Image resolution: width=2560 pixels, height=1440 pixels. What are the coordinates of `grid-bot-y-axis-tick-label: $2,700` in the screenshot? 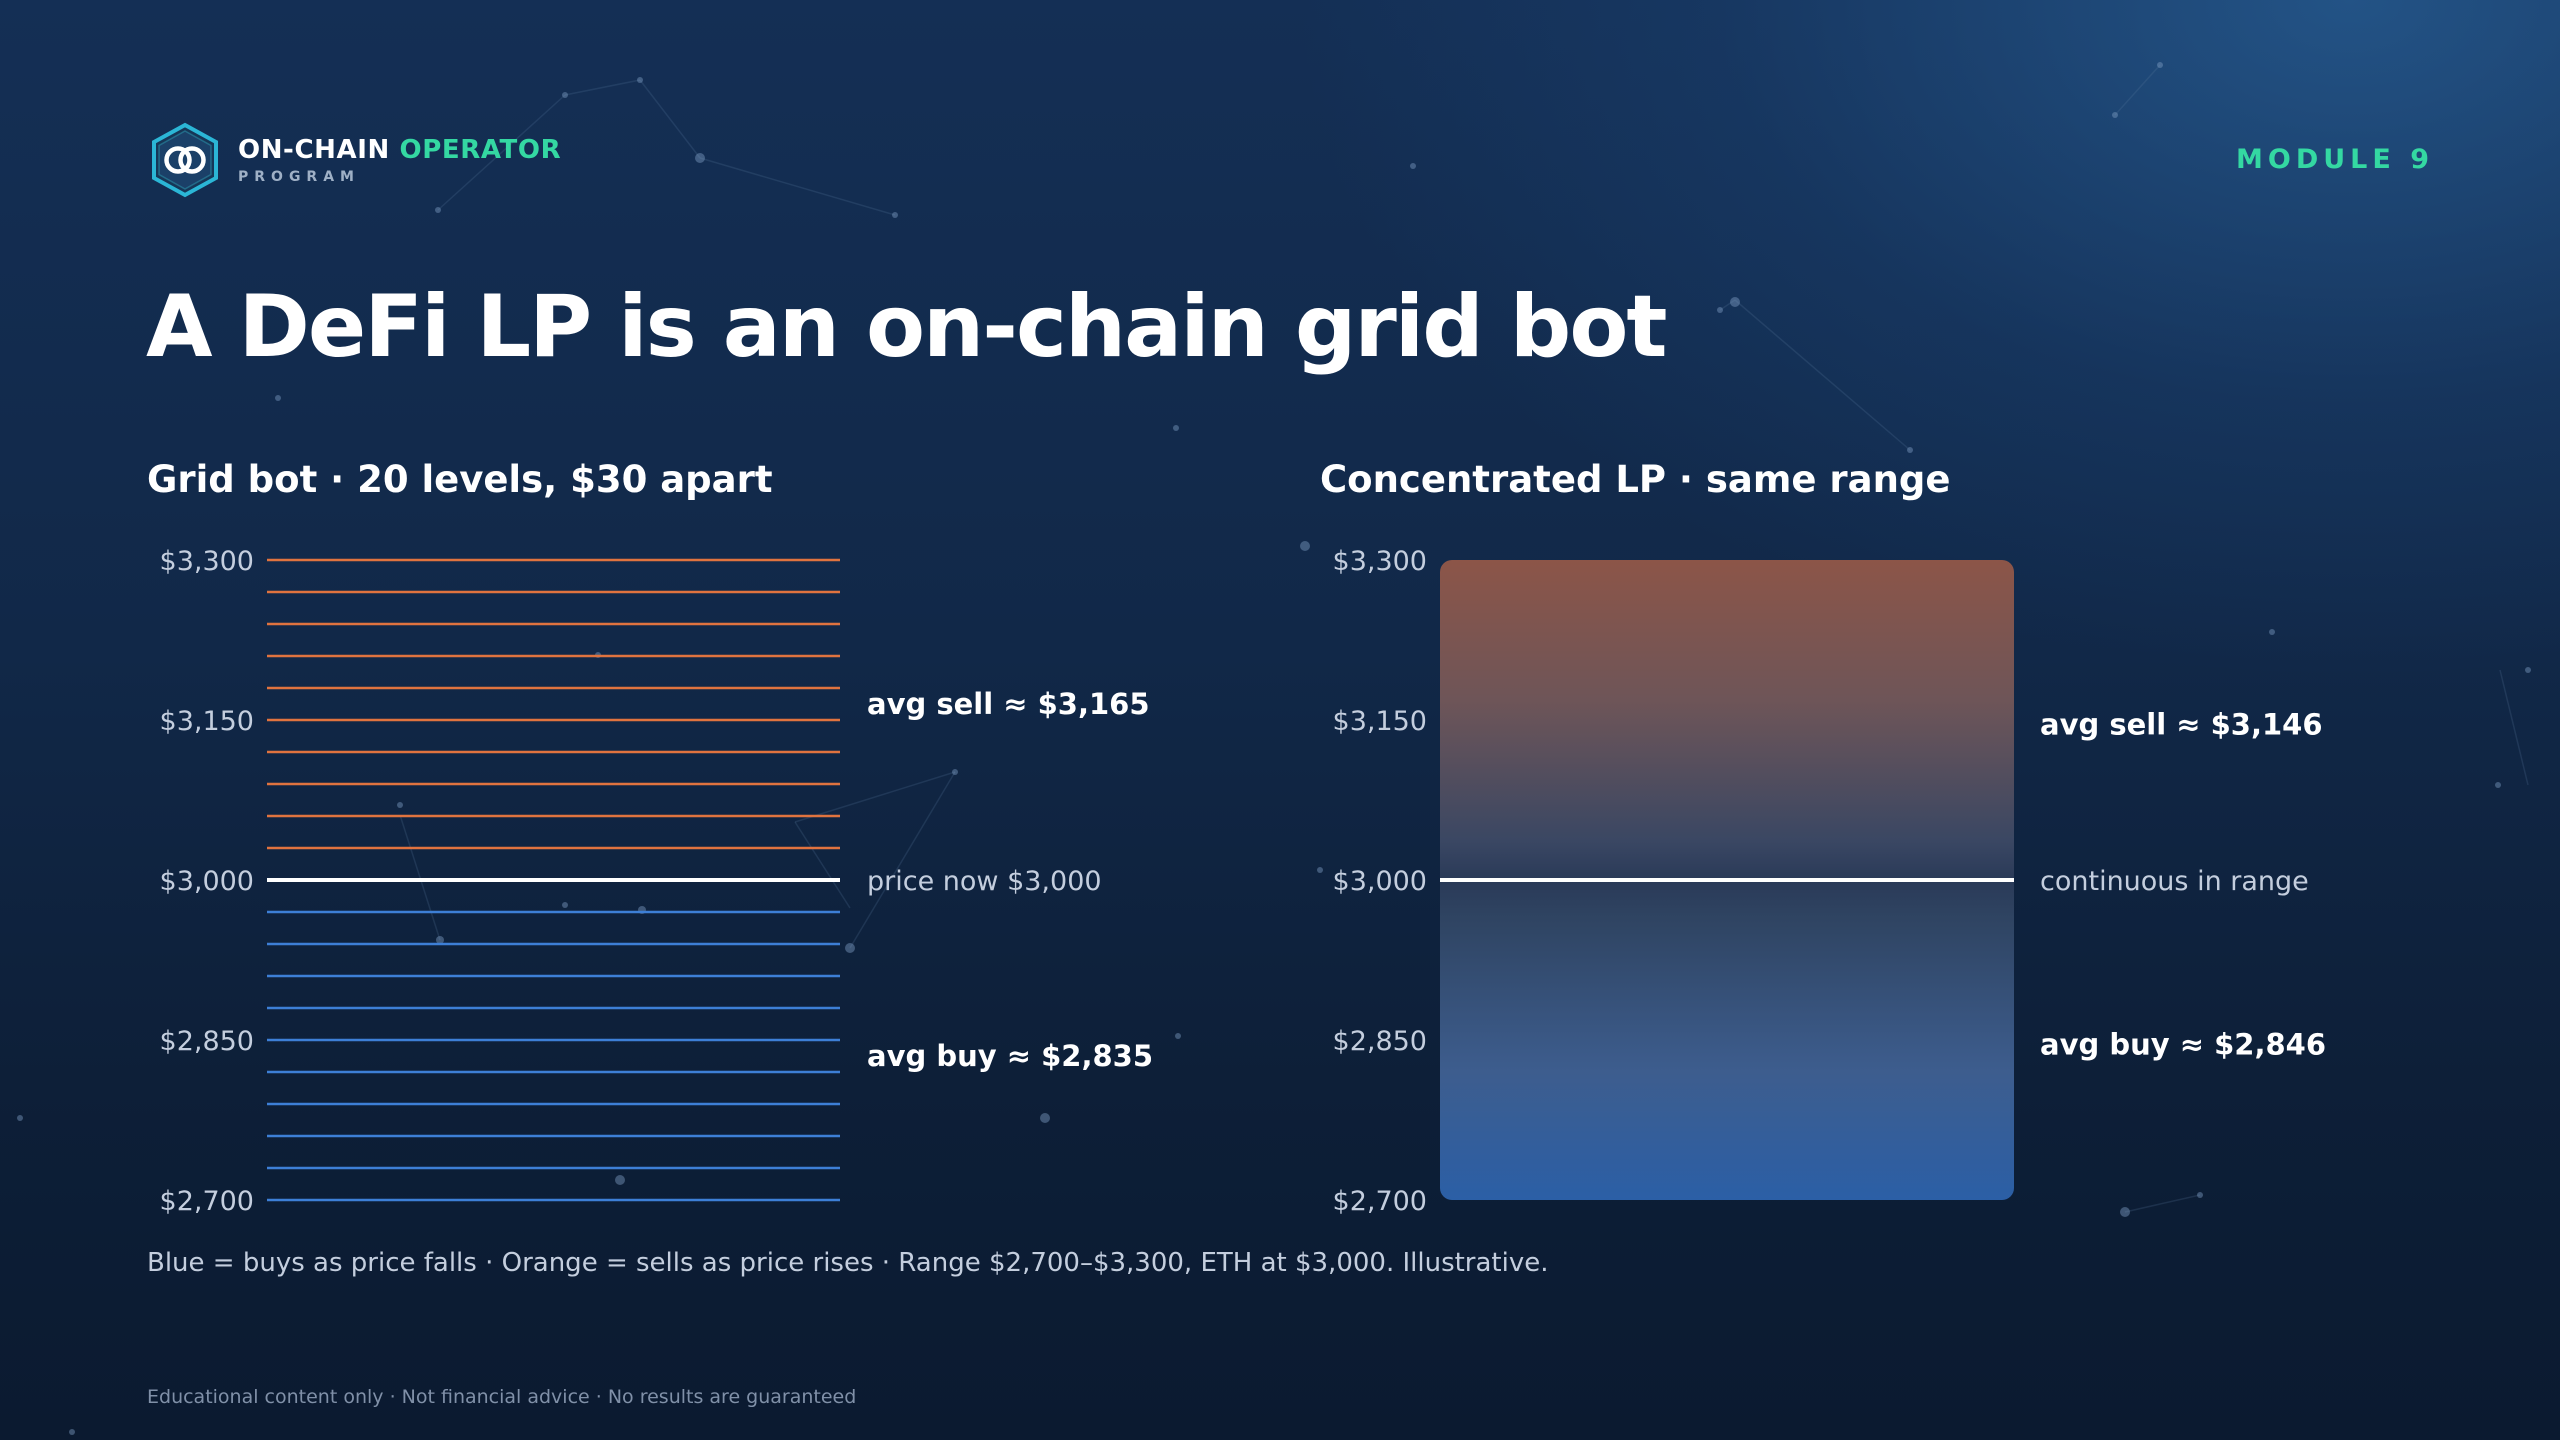 It's located at (207, 1201).